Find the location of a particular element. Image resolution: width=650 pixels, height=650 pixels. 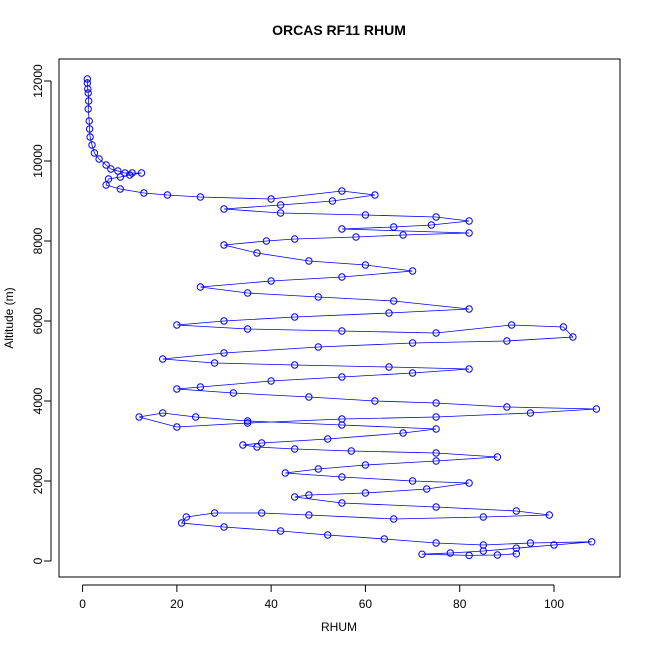

y-tick-label: 2000 is located at coordinates (38, 480).